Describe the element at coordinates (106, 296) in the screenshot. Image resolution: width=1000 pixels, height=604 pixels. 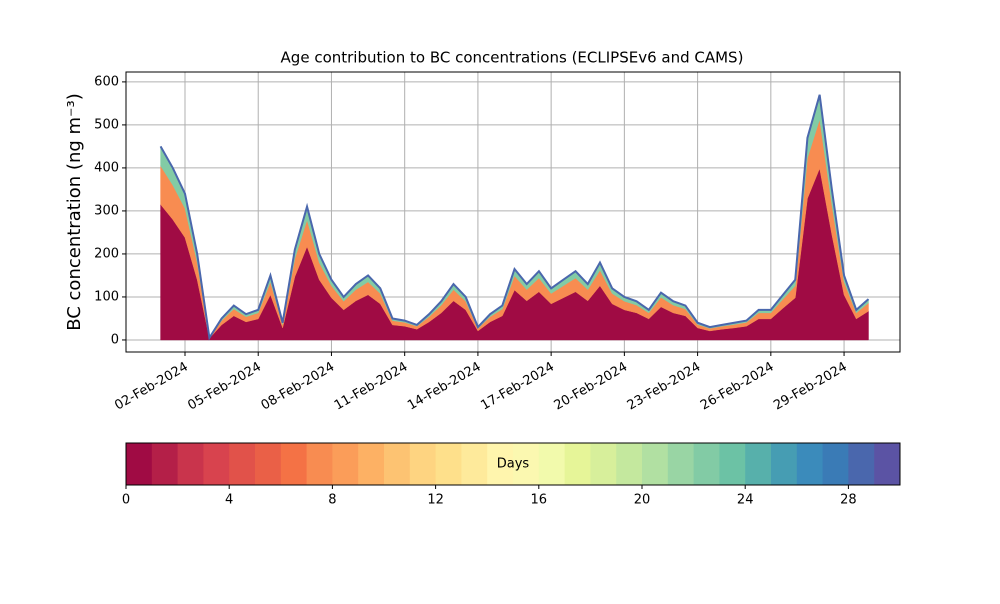
I see `y-tick-label: 100` at that location.